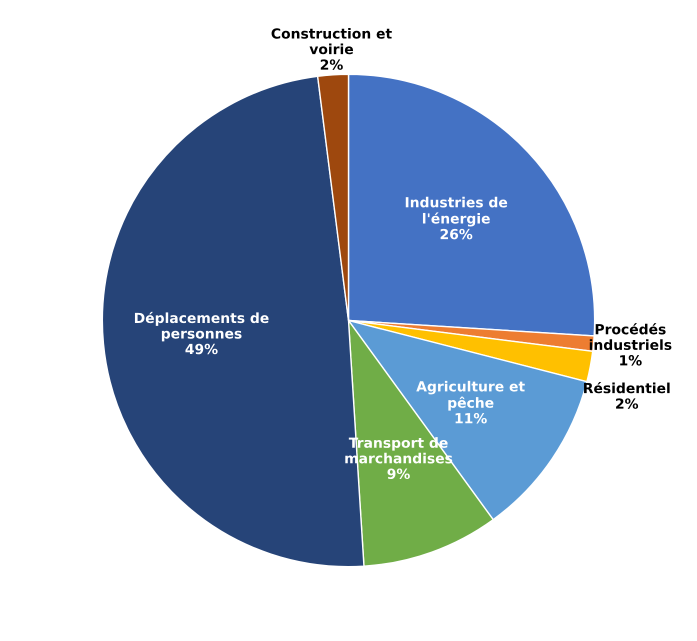 The image size is (697, 641). What do you see at coordinates (470, 395) in the screenshot?
I see `slice-label: Agriculture et pêche` at bounding box center [470, 395].